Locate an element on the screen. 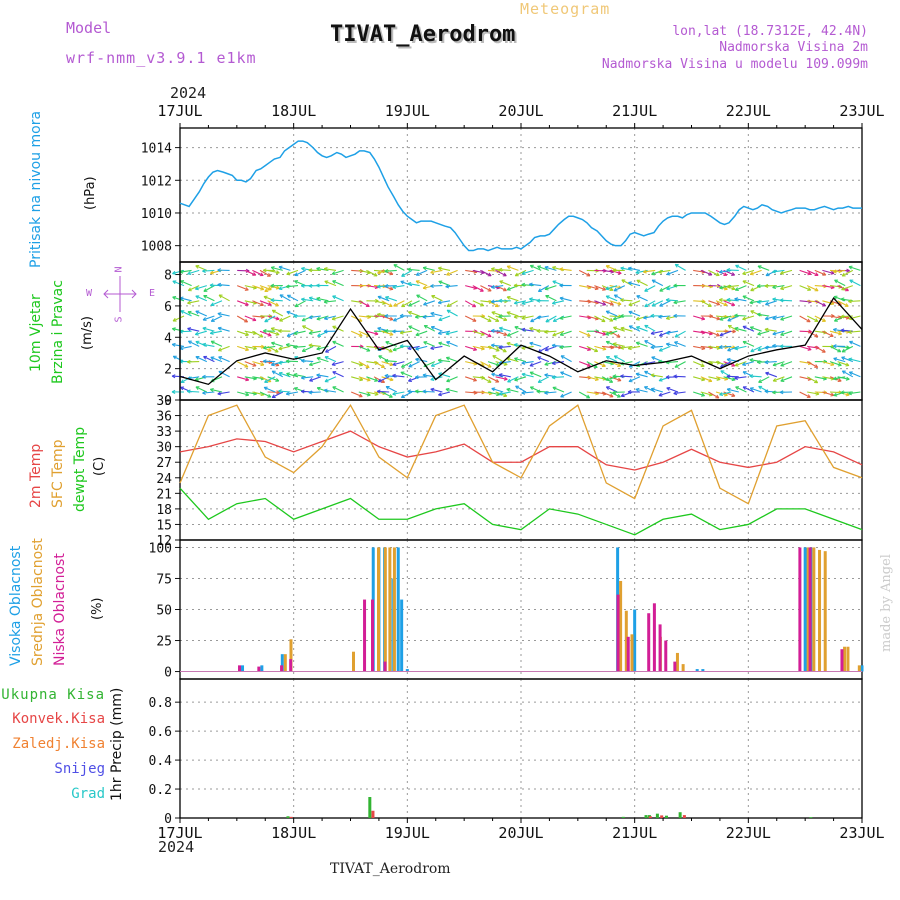 The height and width of the screenshot is (900, 900). cloud-bar-high_cloud is located at coordinates (697, 670).